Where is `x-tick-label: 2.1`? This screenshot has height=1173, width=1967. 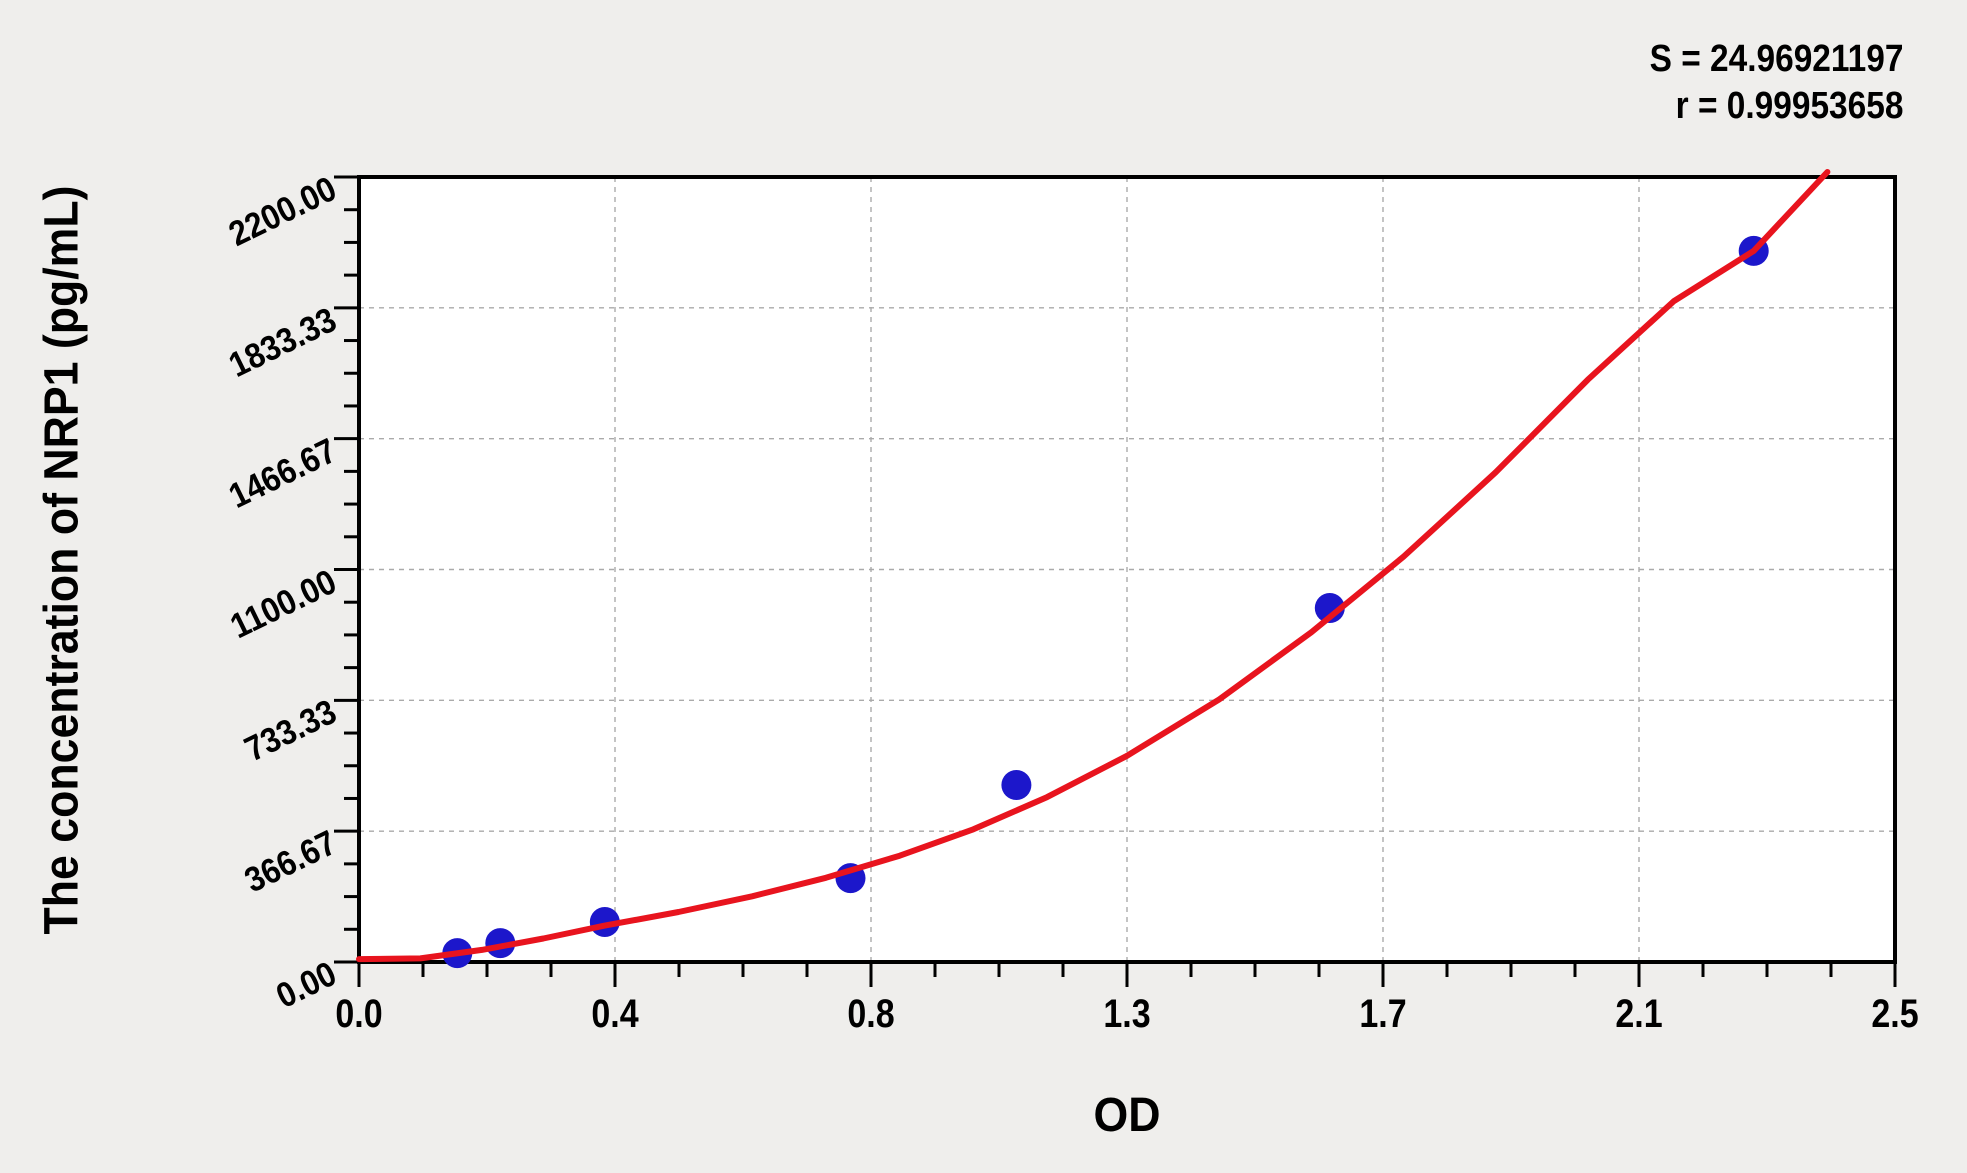
x-tick-label: 2.1 is located at coordinates (1639, 1014).